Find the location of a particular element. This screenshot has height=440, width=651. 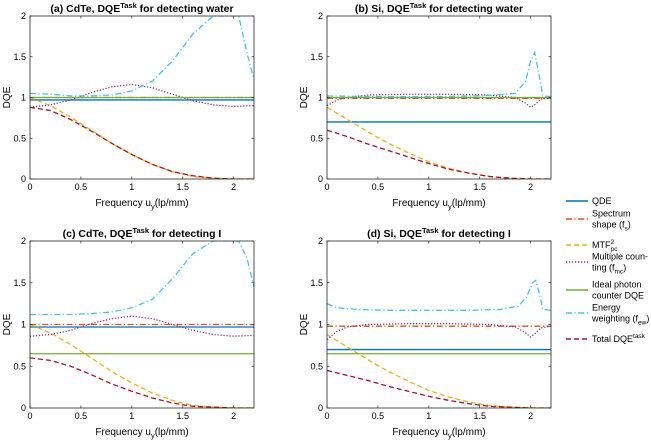

legend-label: Ideal photon is located at coordinates (617, 285).